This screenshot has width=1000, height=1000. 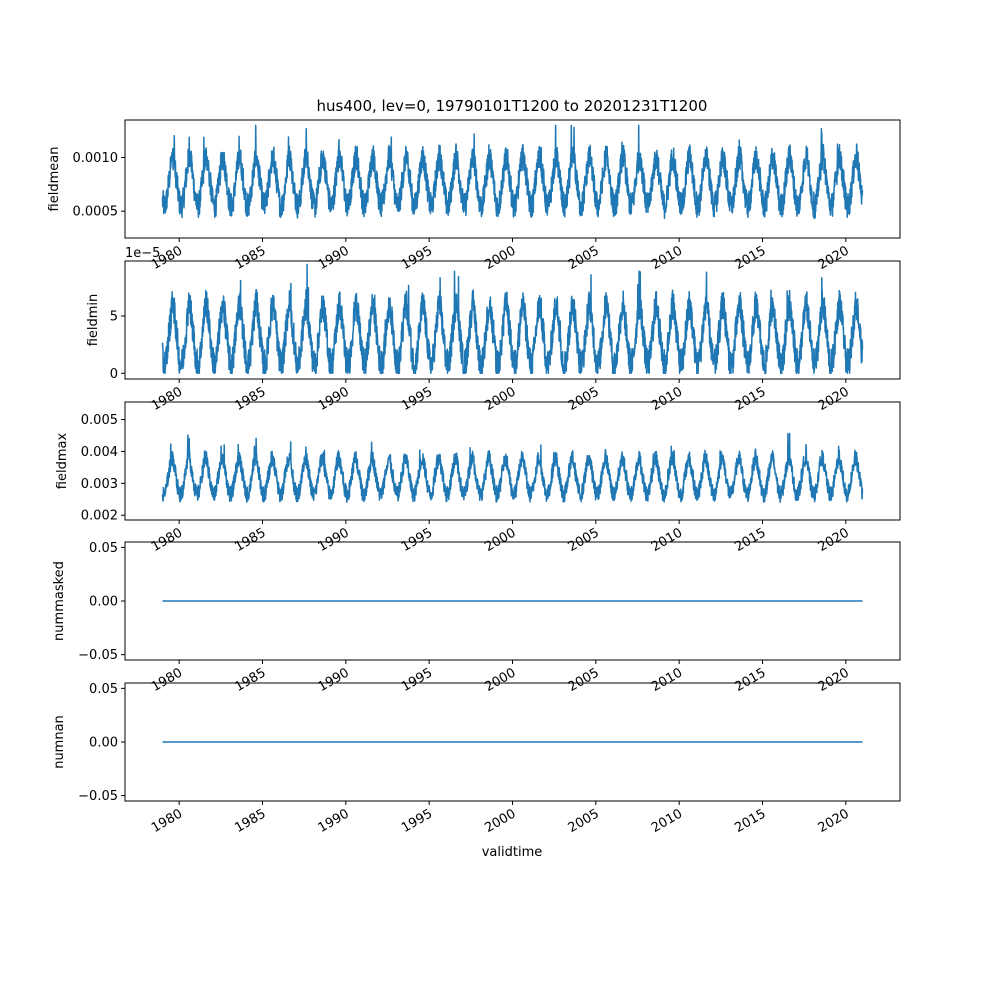 I want to click on y-axis-label: nummasked, so click(x=59, y=601).